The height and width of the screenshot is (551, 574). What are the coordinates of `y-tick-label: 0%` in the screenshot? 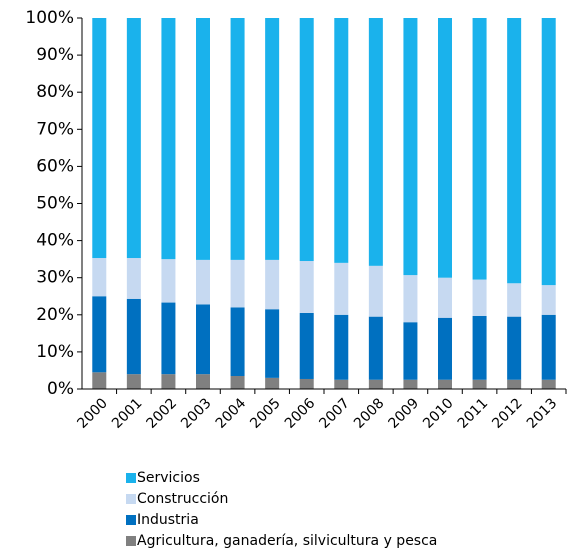 It's located at (60, 389).